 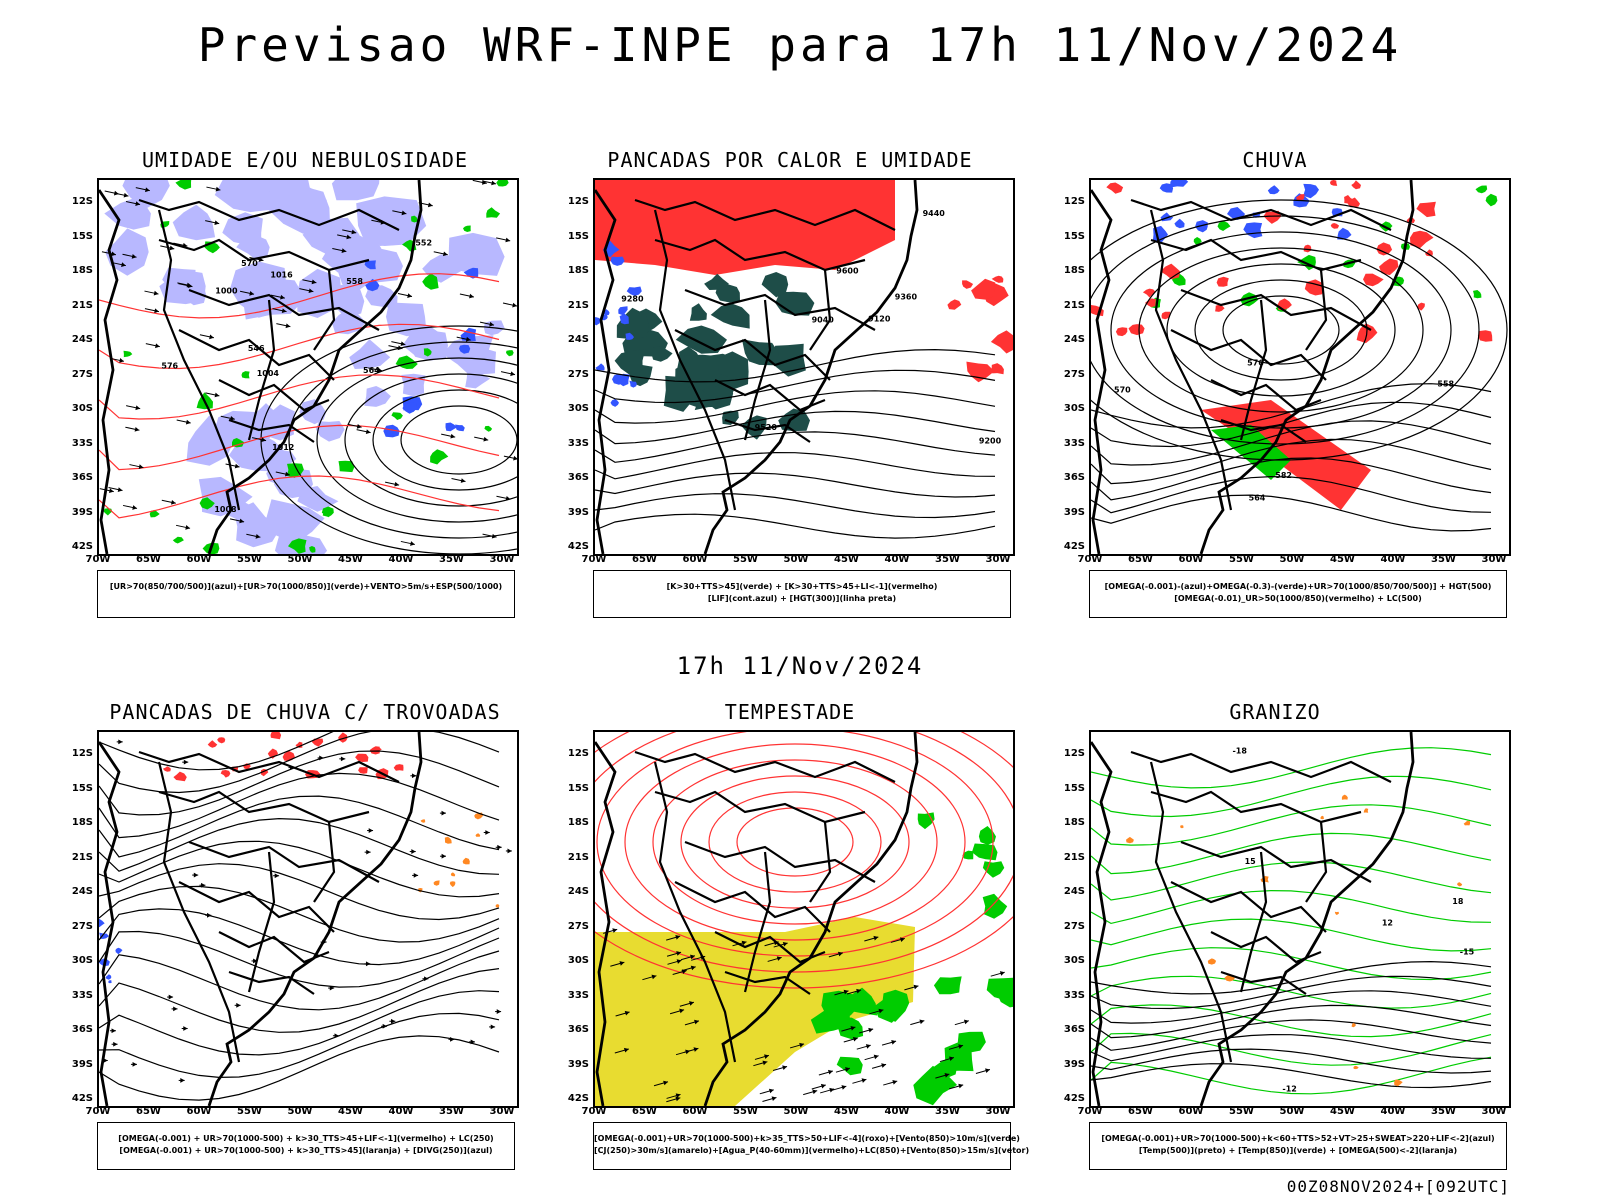 What do you see at coordinates (1140, 559) in the screenshot?
I see `longitude-label: 65W` at bounding box center [1140, 559].